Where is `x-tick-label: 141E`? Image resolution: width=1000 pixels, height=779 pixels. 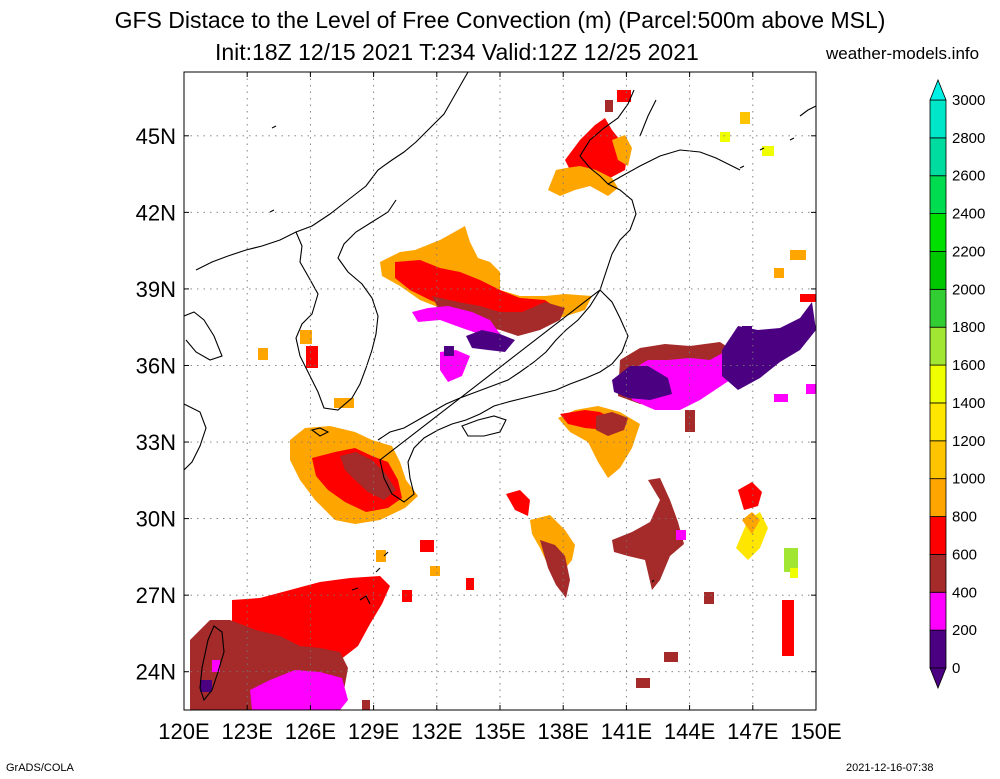 x-tick-label: 141E is located at coordinates (626, 731).